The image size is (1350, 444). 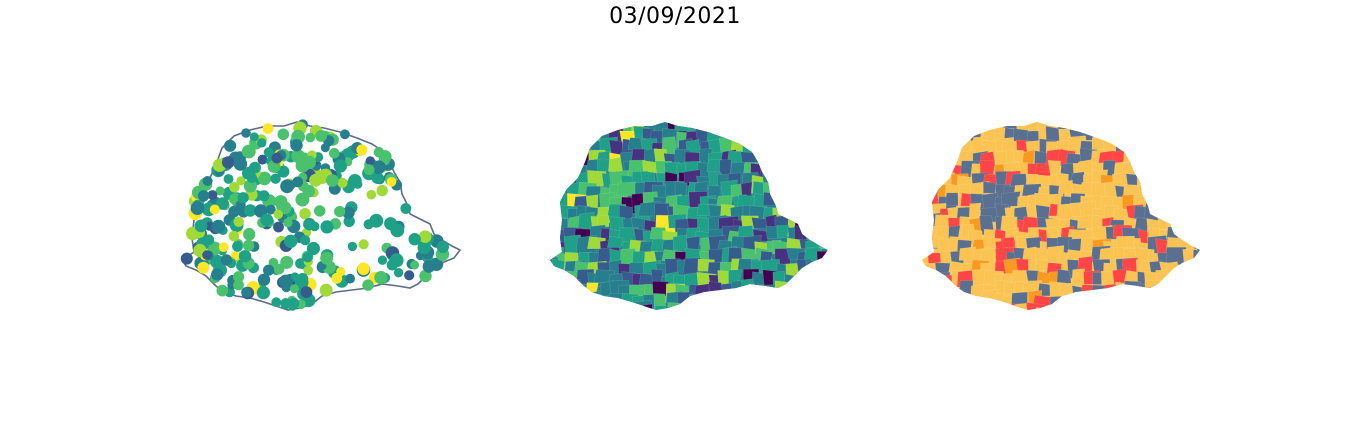 I want to click on map-panel-choropleth-categorical, so click(x=1062, y=220).